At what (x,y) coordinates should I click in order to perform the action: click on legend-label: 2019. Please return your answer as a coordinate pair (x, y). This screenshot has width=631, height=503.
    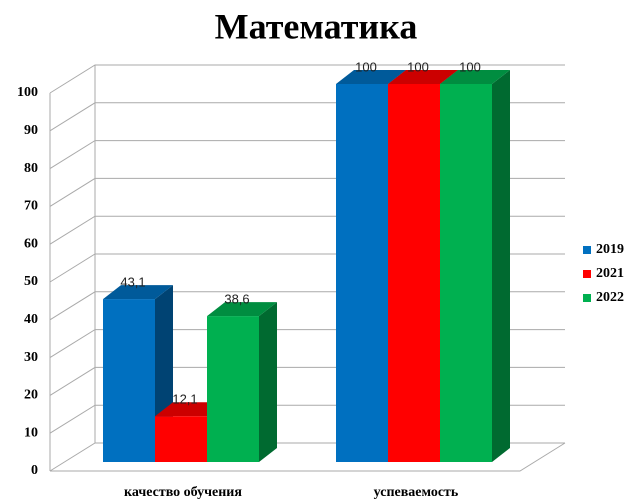
    Looking at the image, I should click on (610, 249).